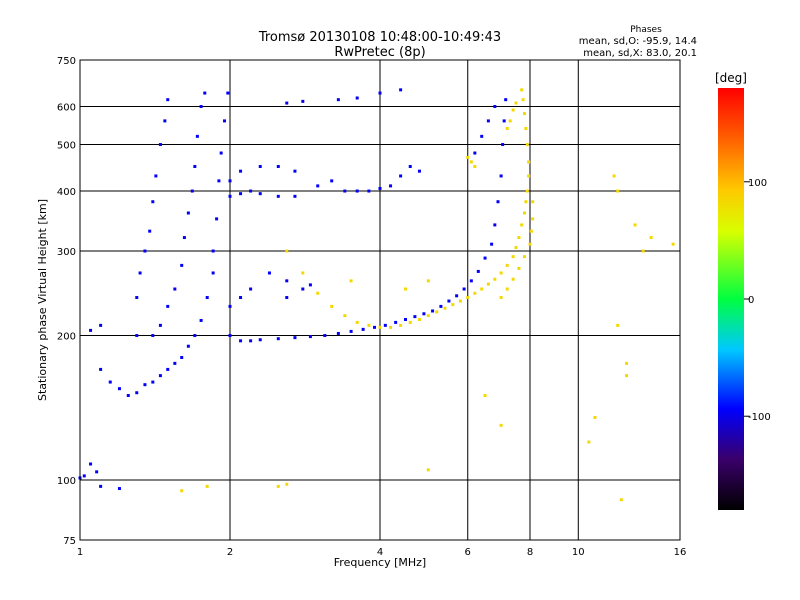  I want to click on y-tick-label: 100, so click(66, 481).